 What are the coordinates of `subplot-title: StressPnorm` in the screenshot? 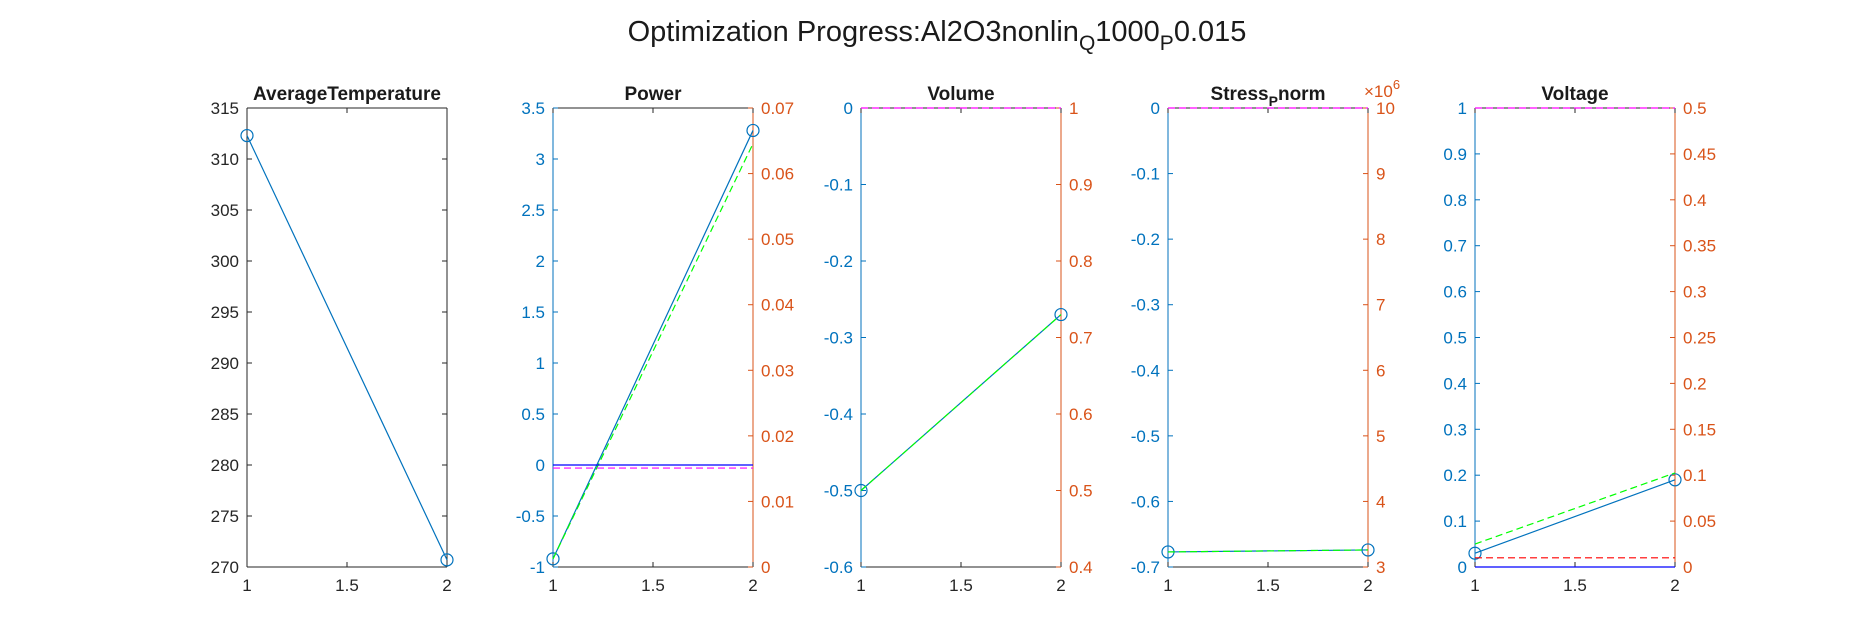 It's located at (1268, 96).